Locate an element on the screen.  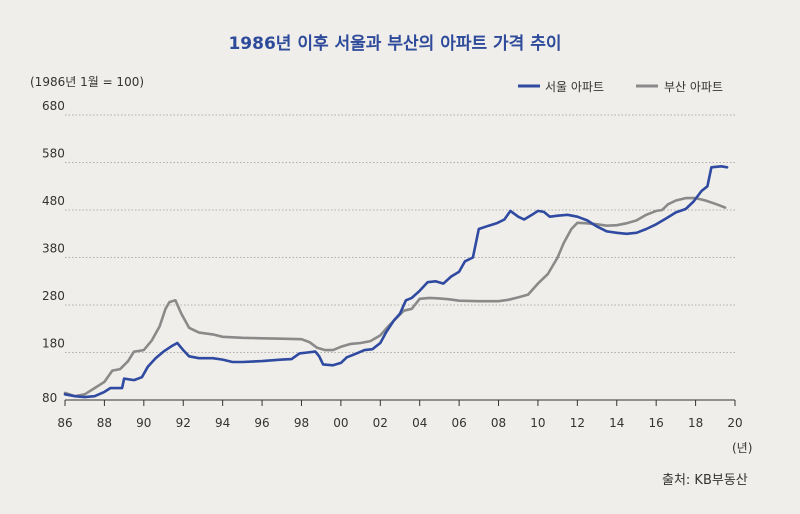
legend-label-seoul: 서울 아파트 is located at coordinates (574, 87).